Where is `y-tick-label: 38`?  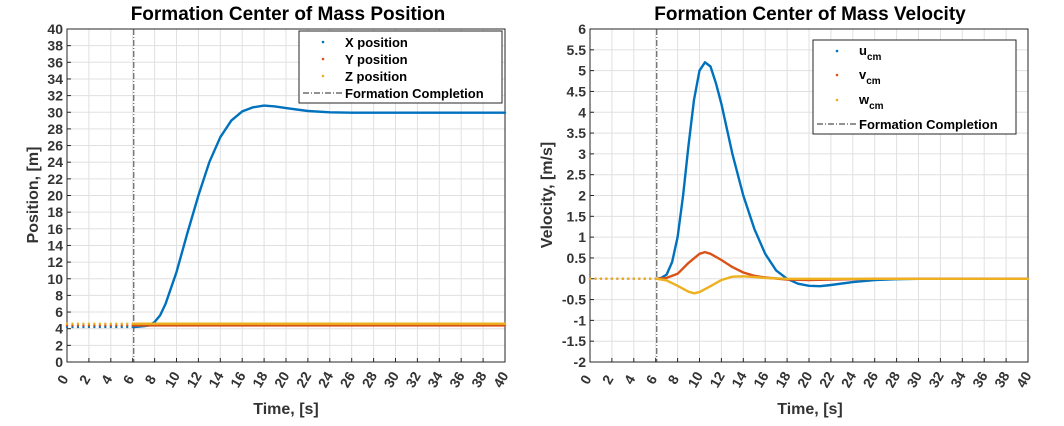 y-tick-label: 38 is located at coordinates (55, 46).